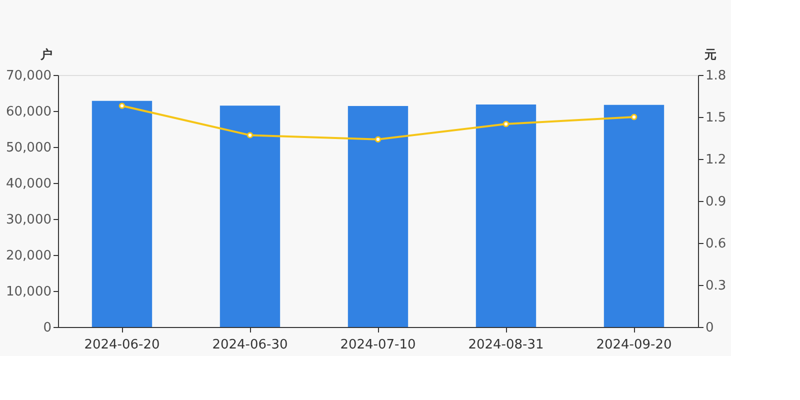 The height and width of the screenshot is (400, 800). Describe the element at coordinates (710, 328) in the screenshot. I see `y2-tick-label: 0` at that location.